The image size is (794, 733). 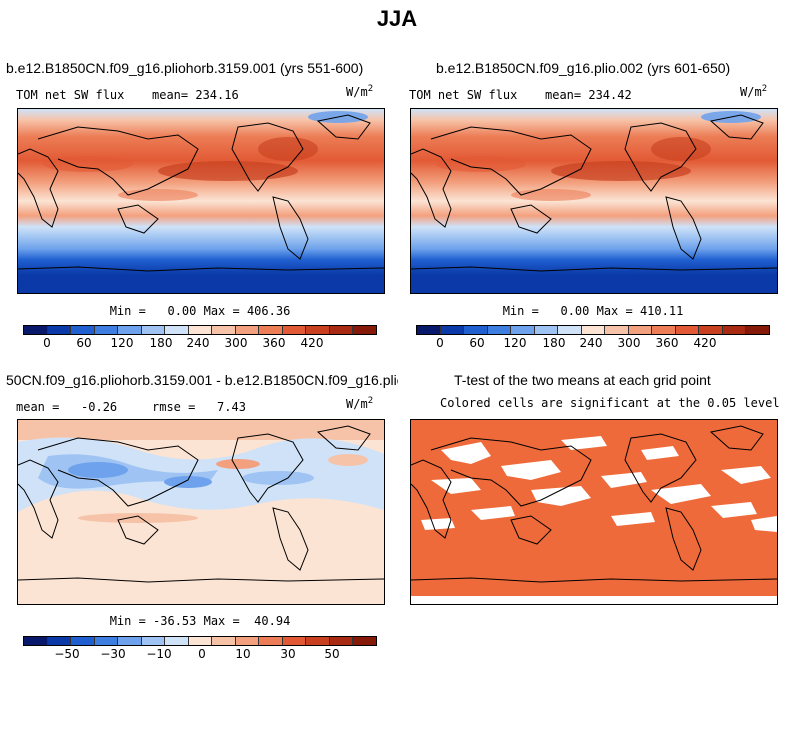 I want to click on cb3-label-1: −30, so click(x=113, y=654).